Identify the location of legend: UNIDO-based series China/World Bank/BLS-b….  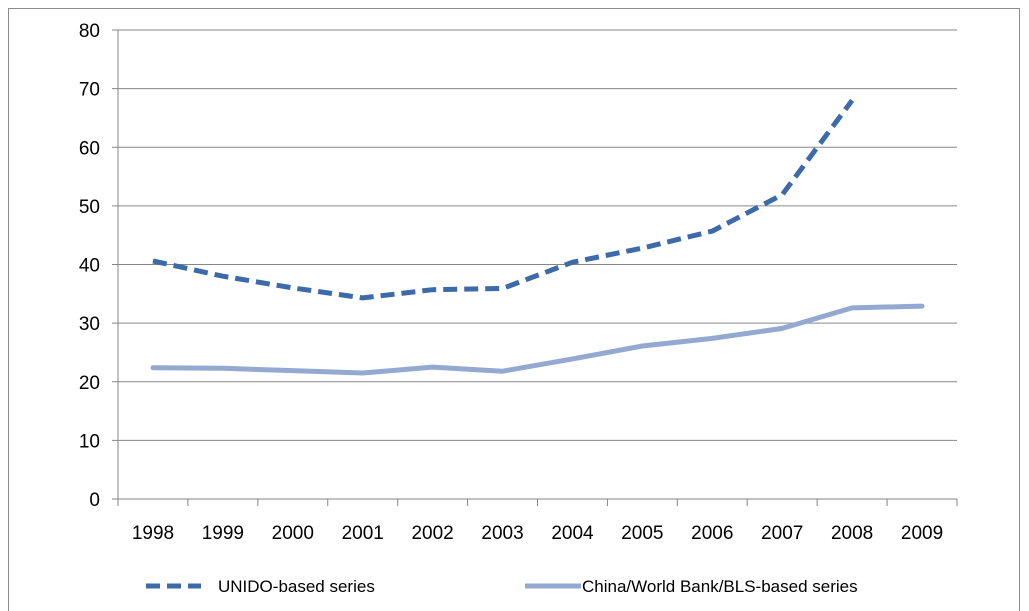
(502, 586).